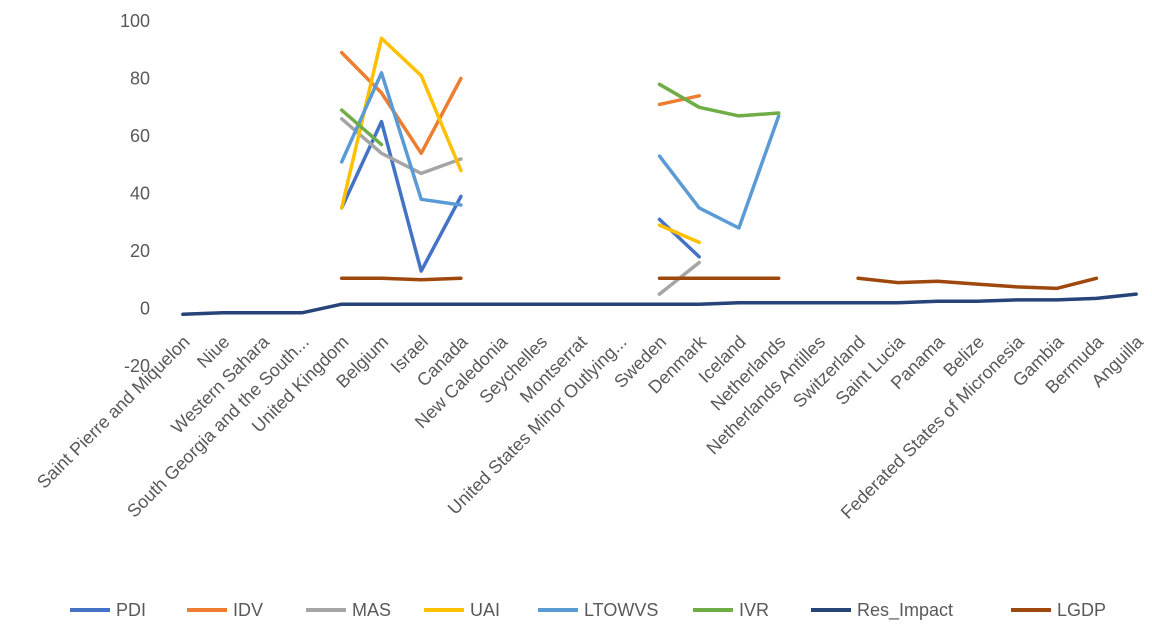  I want to click on legend-label-ivr: IVR, so click(754, 610).